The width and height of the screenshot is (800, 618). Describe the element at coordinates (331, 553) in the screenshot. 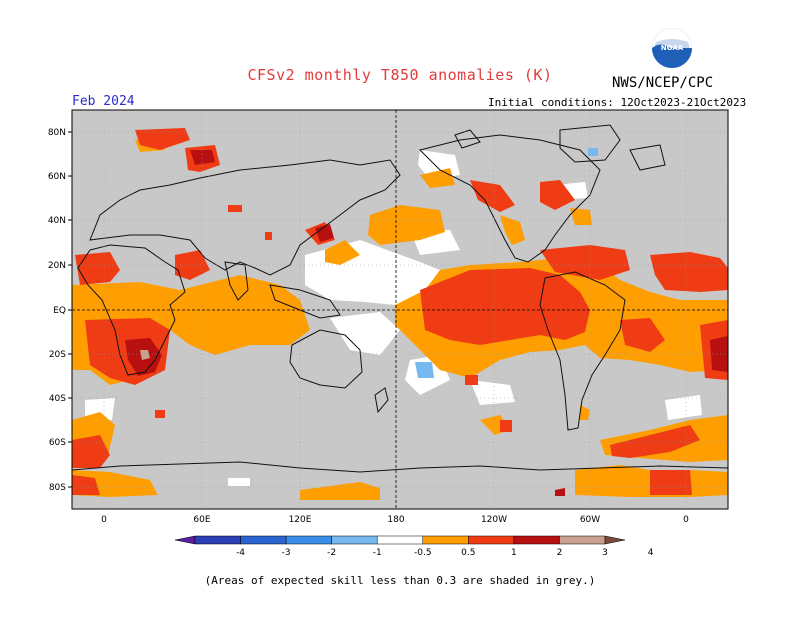

I see `colorbar-tick-label: -2` at that location.